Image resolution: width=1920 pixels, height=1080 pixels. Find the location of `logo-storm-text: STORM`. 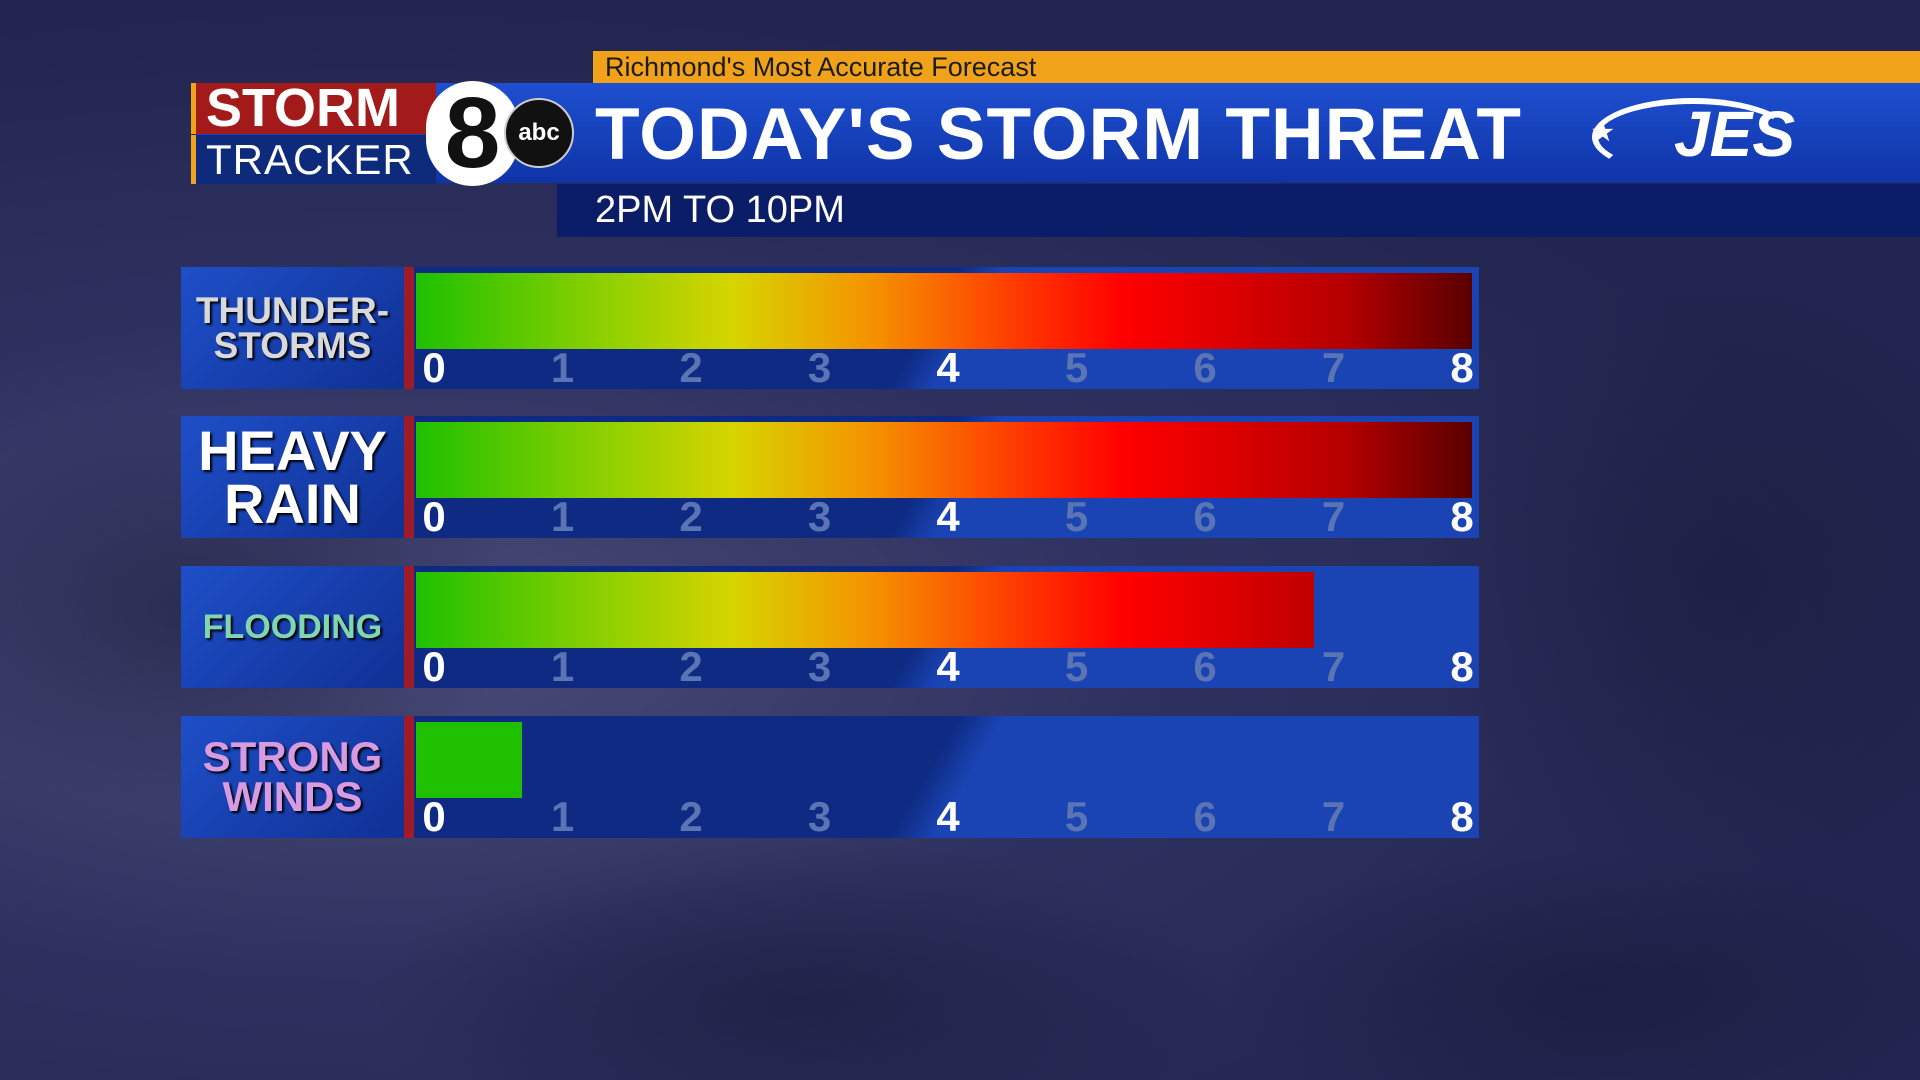

logo-storm-text: STORM is located at coordinates (313, 108).